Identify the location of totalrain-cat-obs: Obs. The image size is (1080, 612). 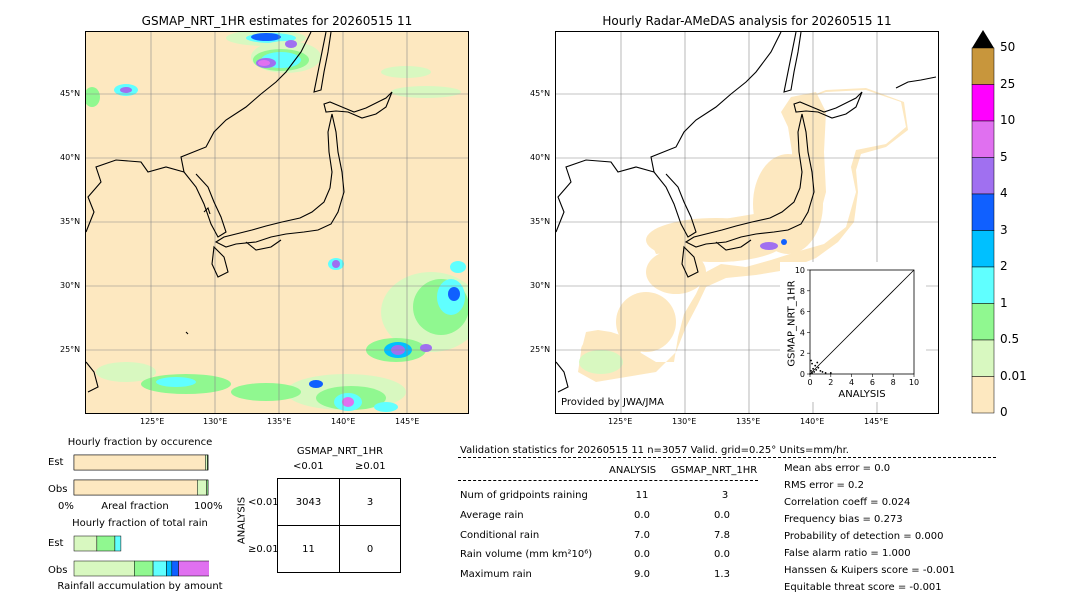
(58, 570).